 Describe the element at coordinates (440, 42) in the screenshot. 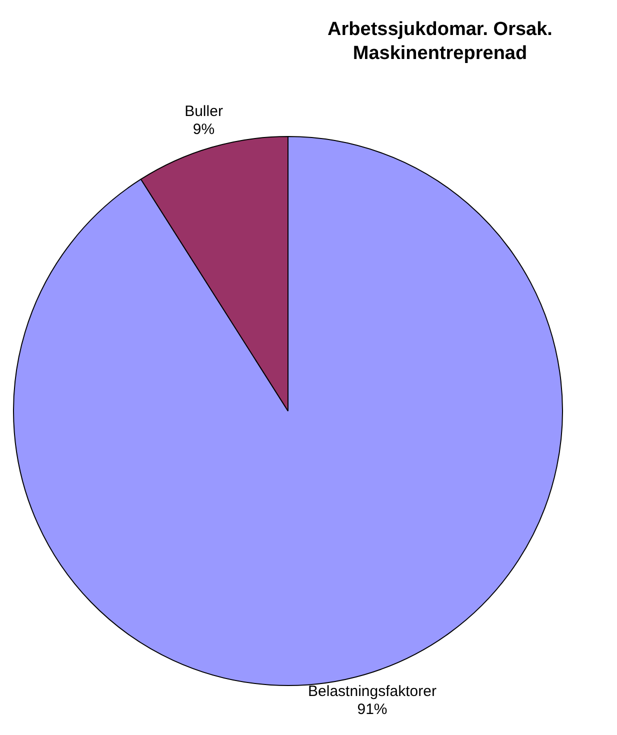

I see `chart-title: Arbetssjukdomar. Orsak. Maskinentreprenad` at that location.